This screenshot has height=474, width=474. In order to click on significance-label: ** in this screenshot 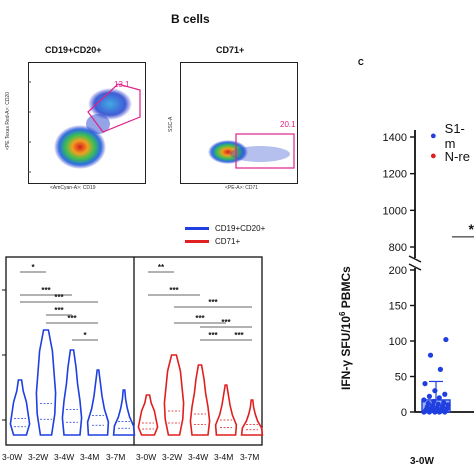, I will do `click(161, 267)`.